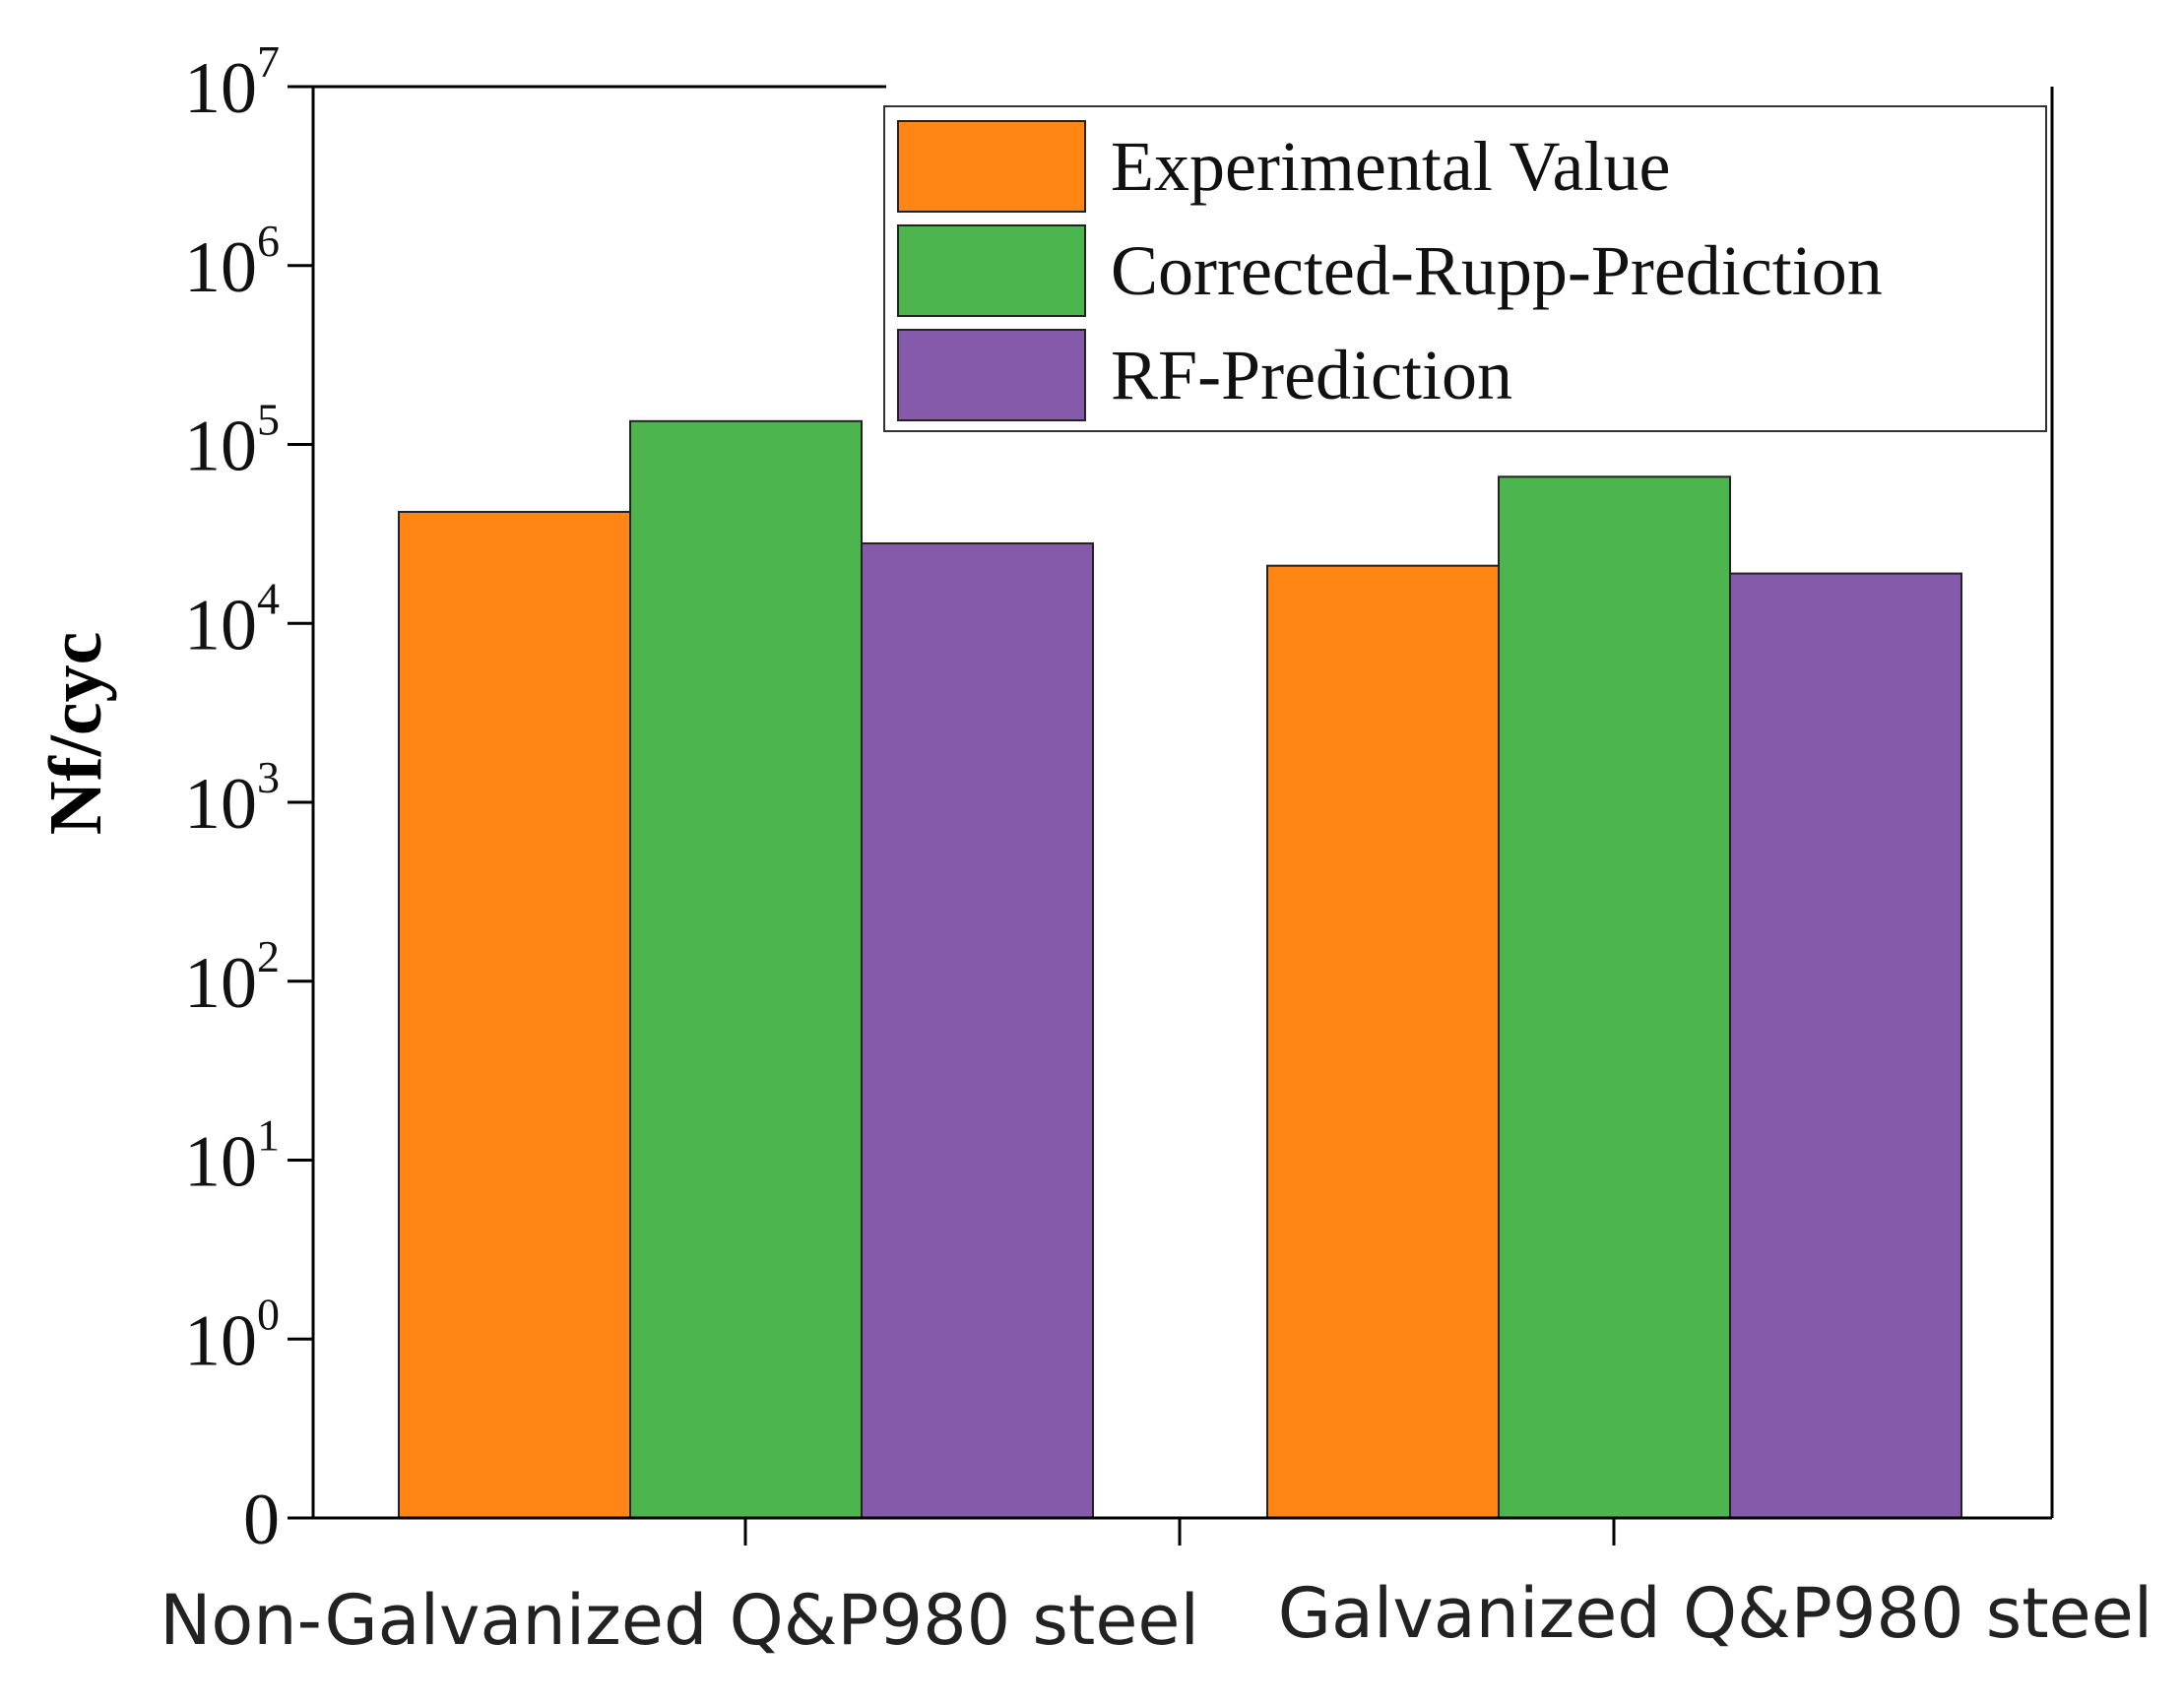  I want to click on legend-label: RF-Prediction, so click(1311, 375).